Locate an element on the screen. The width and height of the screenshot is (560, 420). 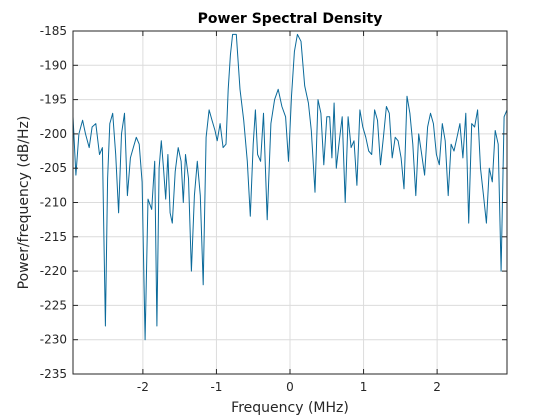
y-tick-label: -195 is located at coordinates (53, 100).